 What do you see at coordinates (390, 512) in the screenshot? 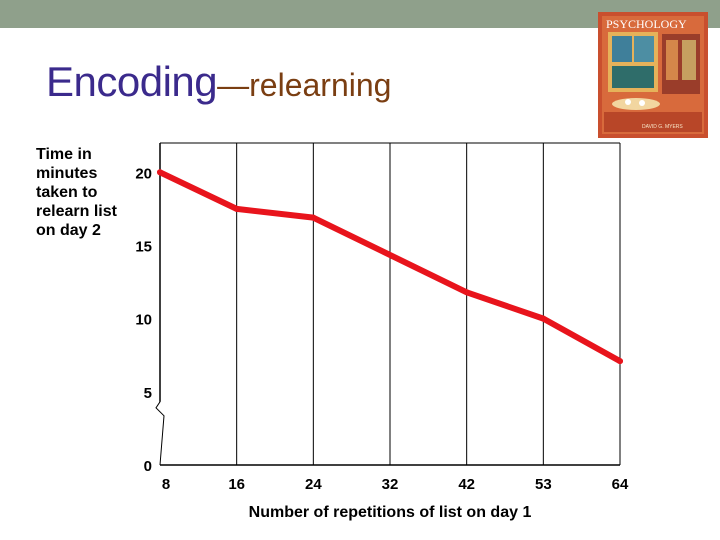
I see `x-axis-label: Number of repetitions of list on day 1` at bounding box center [390, 512].